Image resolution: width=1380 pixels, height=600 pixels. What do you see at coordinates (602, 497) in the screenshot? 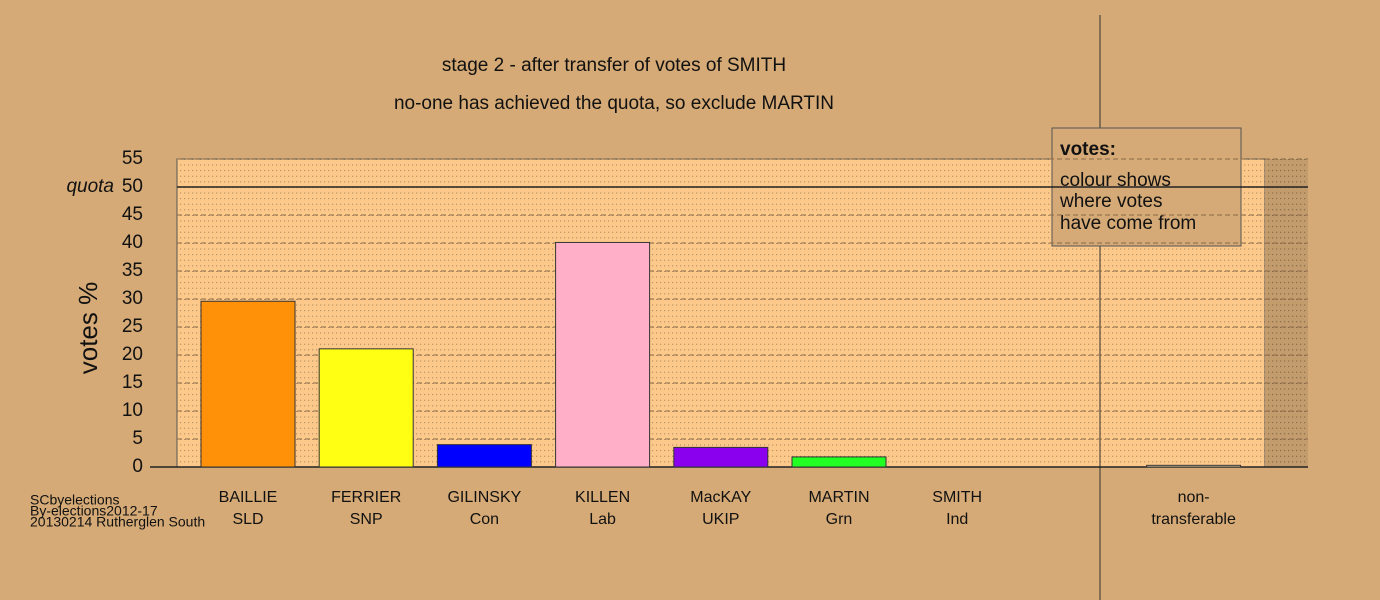
I see `x-tick-label: KILLEN` at bounding box center [602, 497].